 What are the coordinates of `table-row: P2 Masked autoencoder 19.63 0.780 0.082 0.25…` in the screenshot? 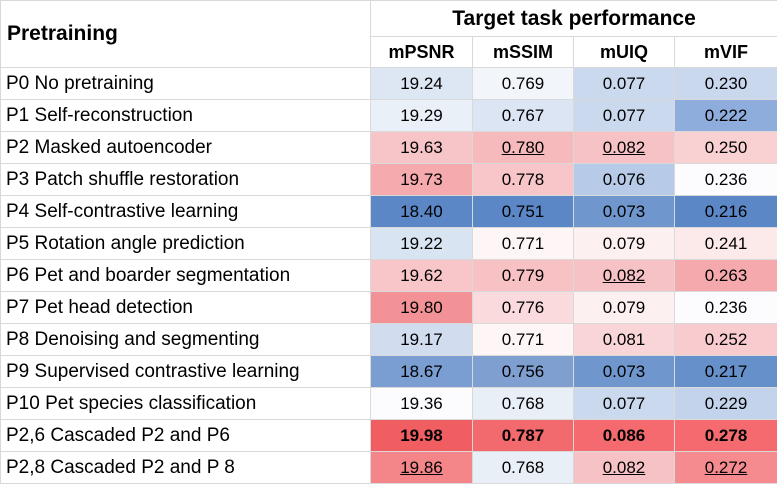 It's located at (388, 147).